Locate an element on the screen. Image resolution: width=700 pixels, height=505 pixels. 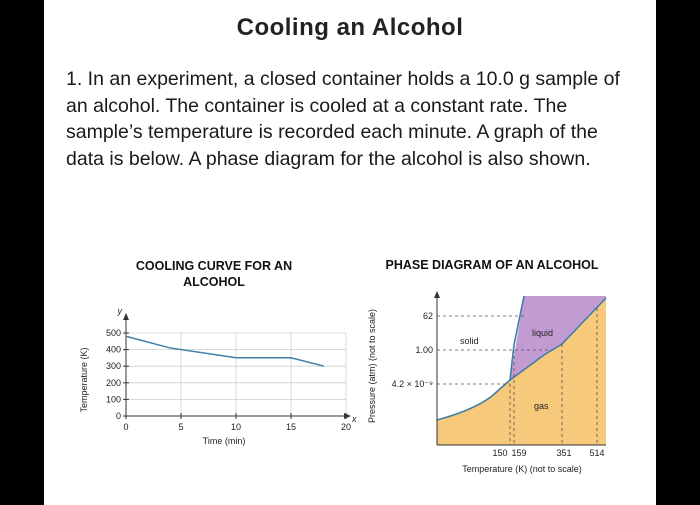
cooling-y-tick-100: 100 is located at coordinates (113, 399).